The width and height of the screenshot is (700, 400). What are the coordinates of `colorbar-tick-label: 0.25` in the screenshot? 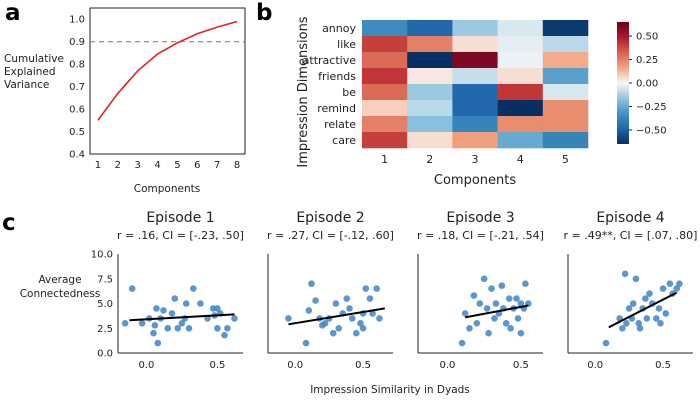 It's located at (647, 60).